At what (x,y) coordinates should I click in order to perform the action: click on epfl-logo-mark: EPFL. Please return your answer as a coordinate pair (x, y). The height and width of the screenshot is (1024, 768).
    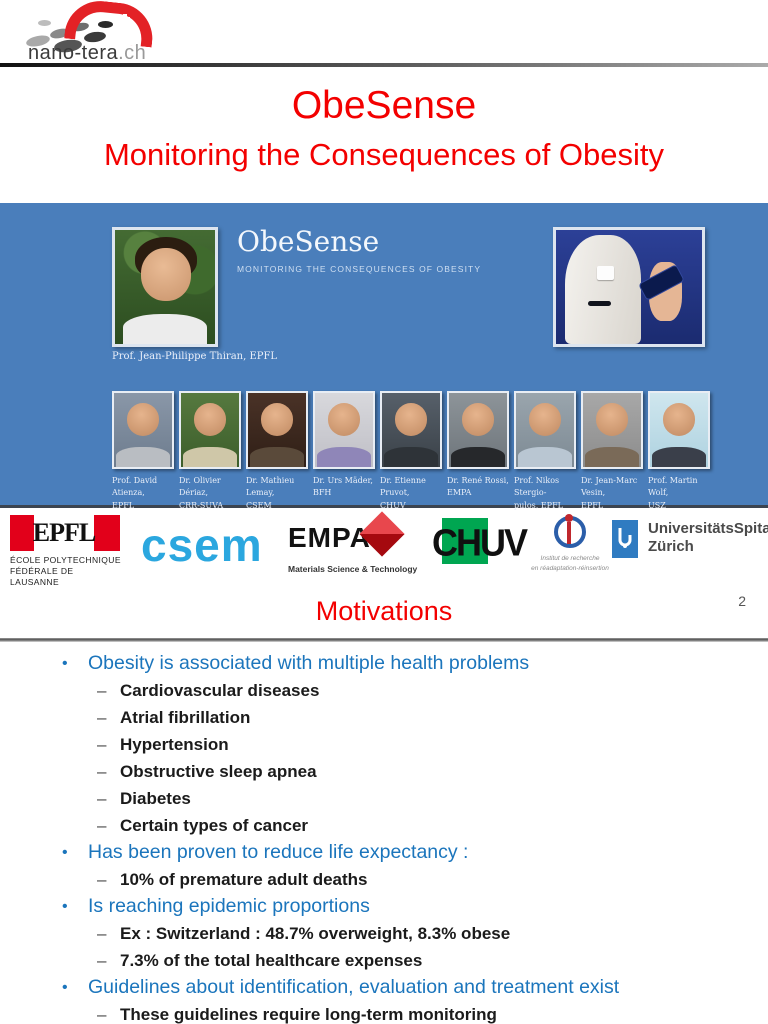
    Looking at the image, I should click on (65, 533).